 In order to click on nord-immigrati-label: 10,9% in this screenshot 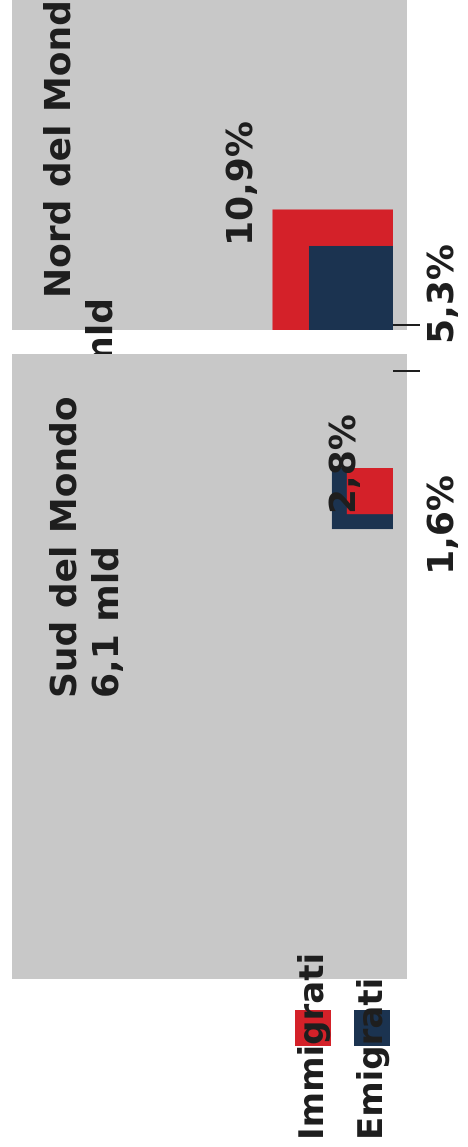, I will do `click(240, 183)`.